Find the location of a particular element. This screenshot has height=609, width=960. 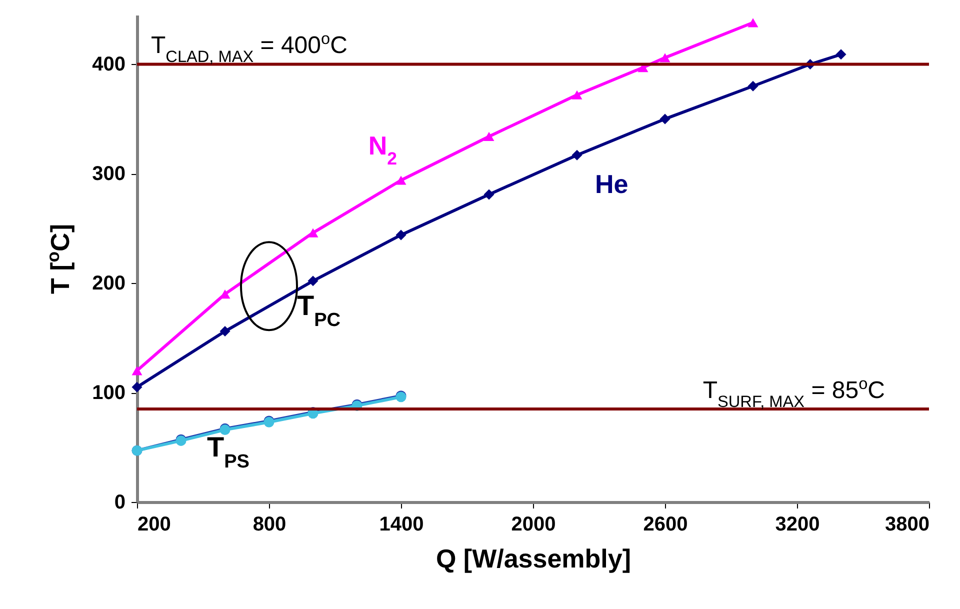

x-tick-label: 200 is located at coordinates (154, 525).